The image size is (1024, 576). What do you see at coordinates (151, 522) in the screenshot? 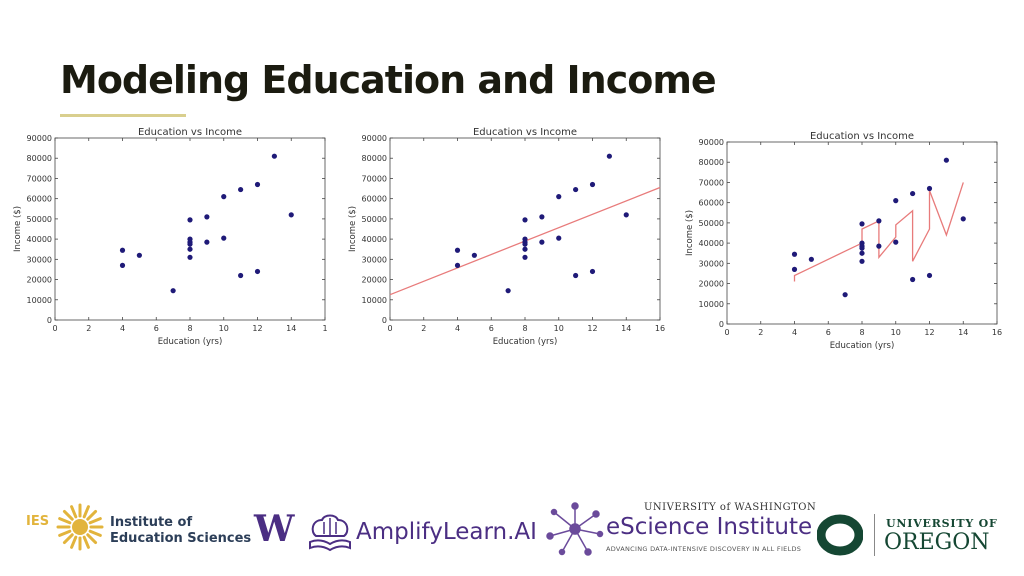
I see `ies-name-line1: Institute of` at bounding box center [151, 522].